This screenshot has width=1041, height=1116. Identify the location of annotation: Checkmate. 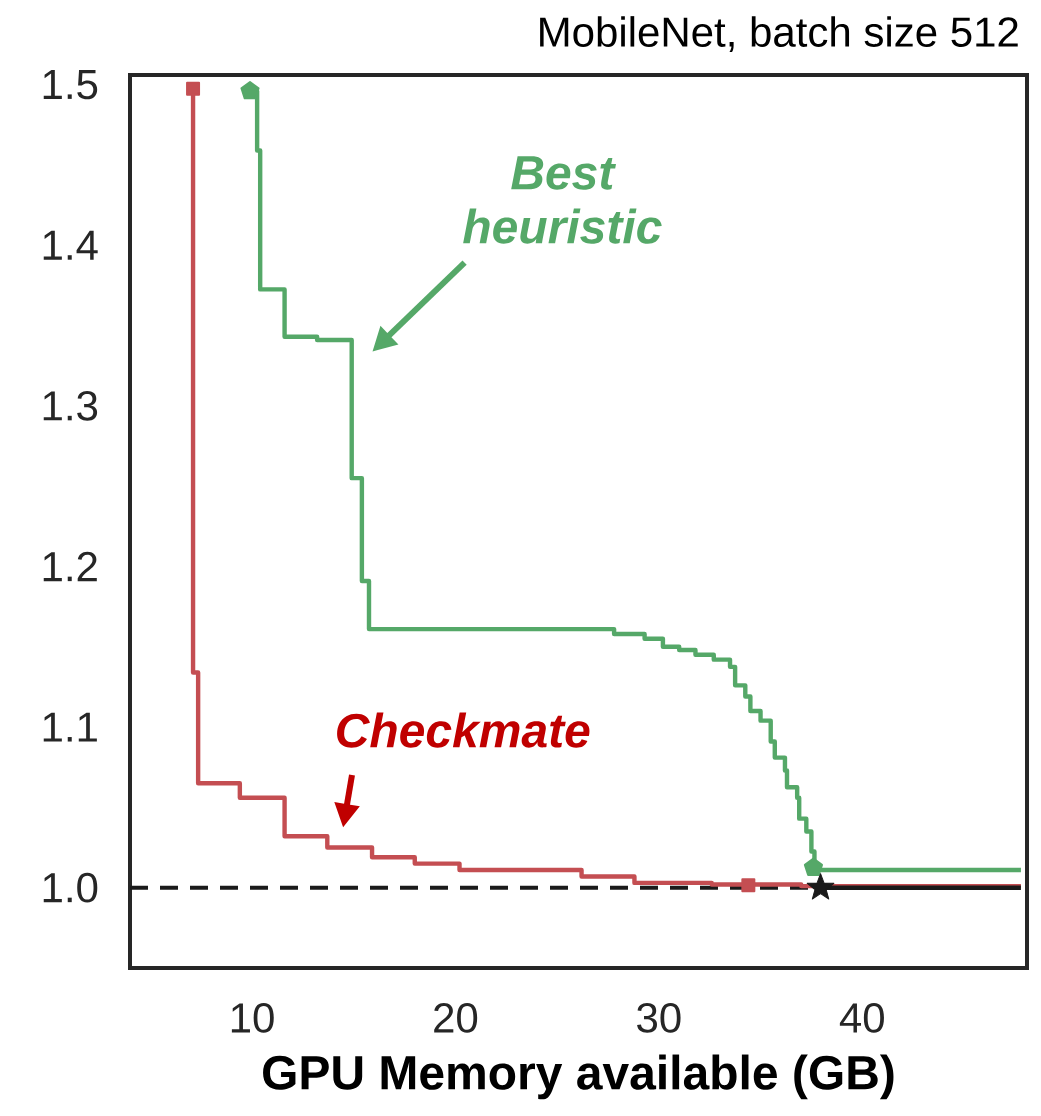
(463, 730).